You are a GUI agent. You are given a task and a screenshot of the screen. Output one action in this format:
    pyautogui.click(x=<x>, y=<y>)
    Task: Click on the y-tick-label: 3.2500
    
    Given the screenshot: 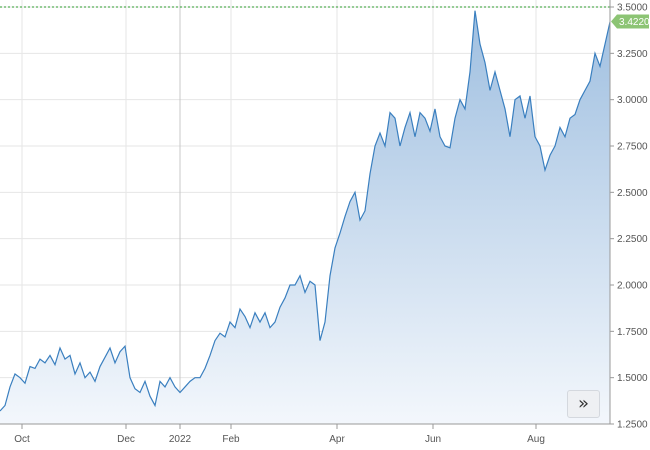 What is the action you would take?
    pyautogui.click(x=632, y=54)
    